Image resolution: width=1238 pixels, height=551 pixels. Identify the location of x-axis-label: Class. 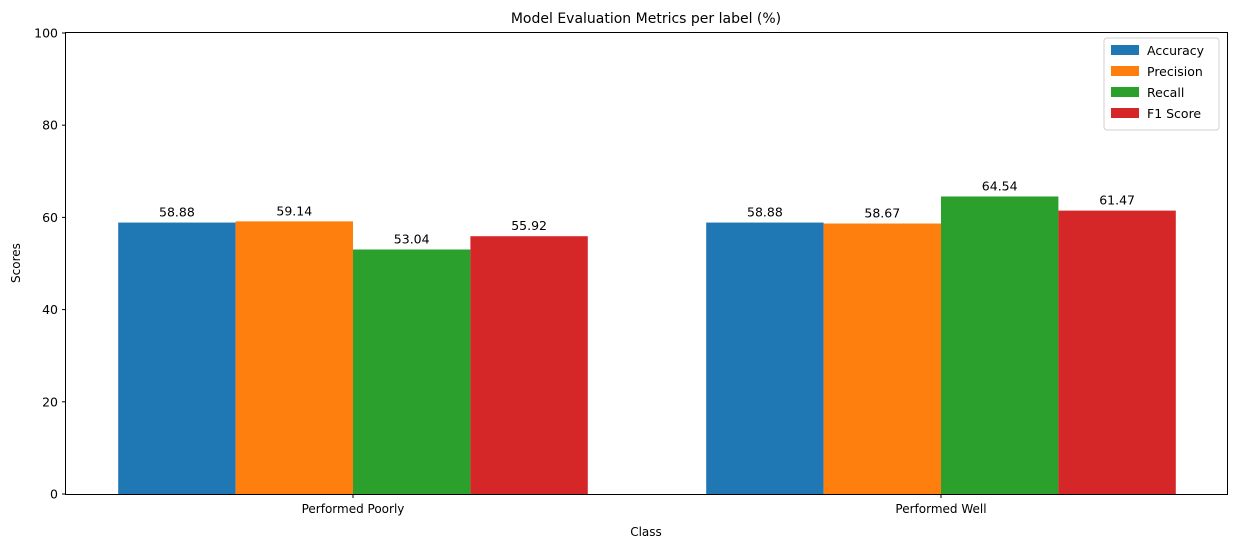
(646, 532).